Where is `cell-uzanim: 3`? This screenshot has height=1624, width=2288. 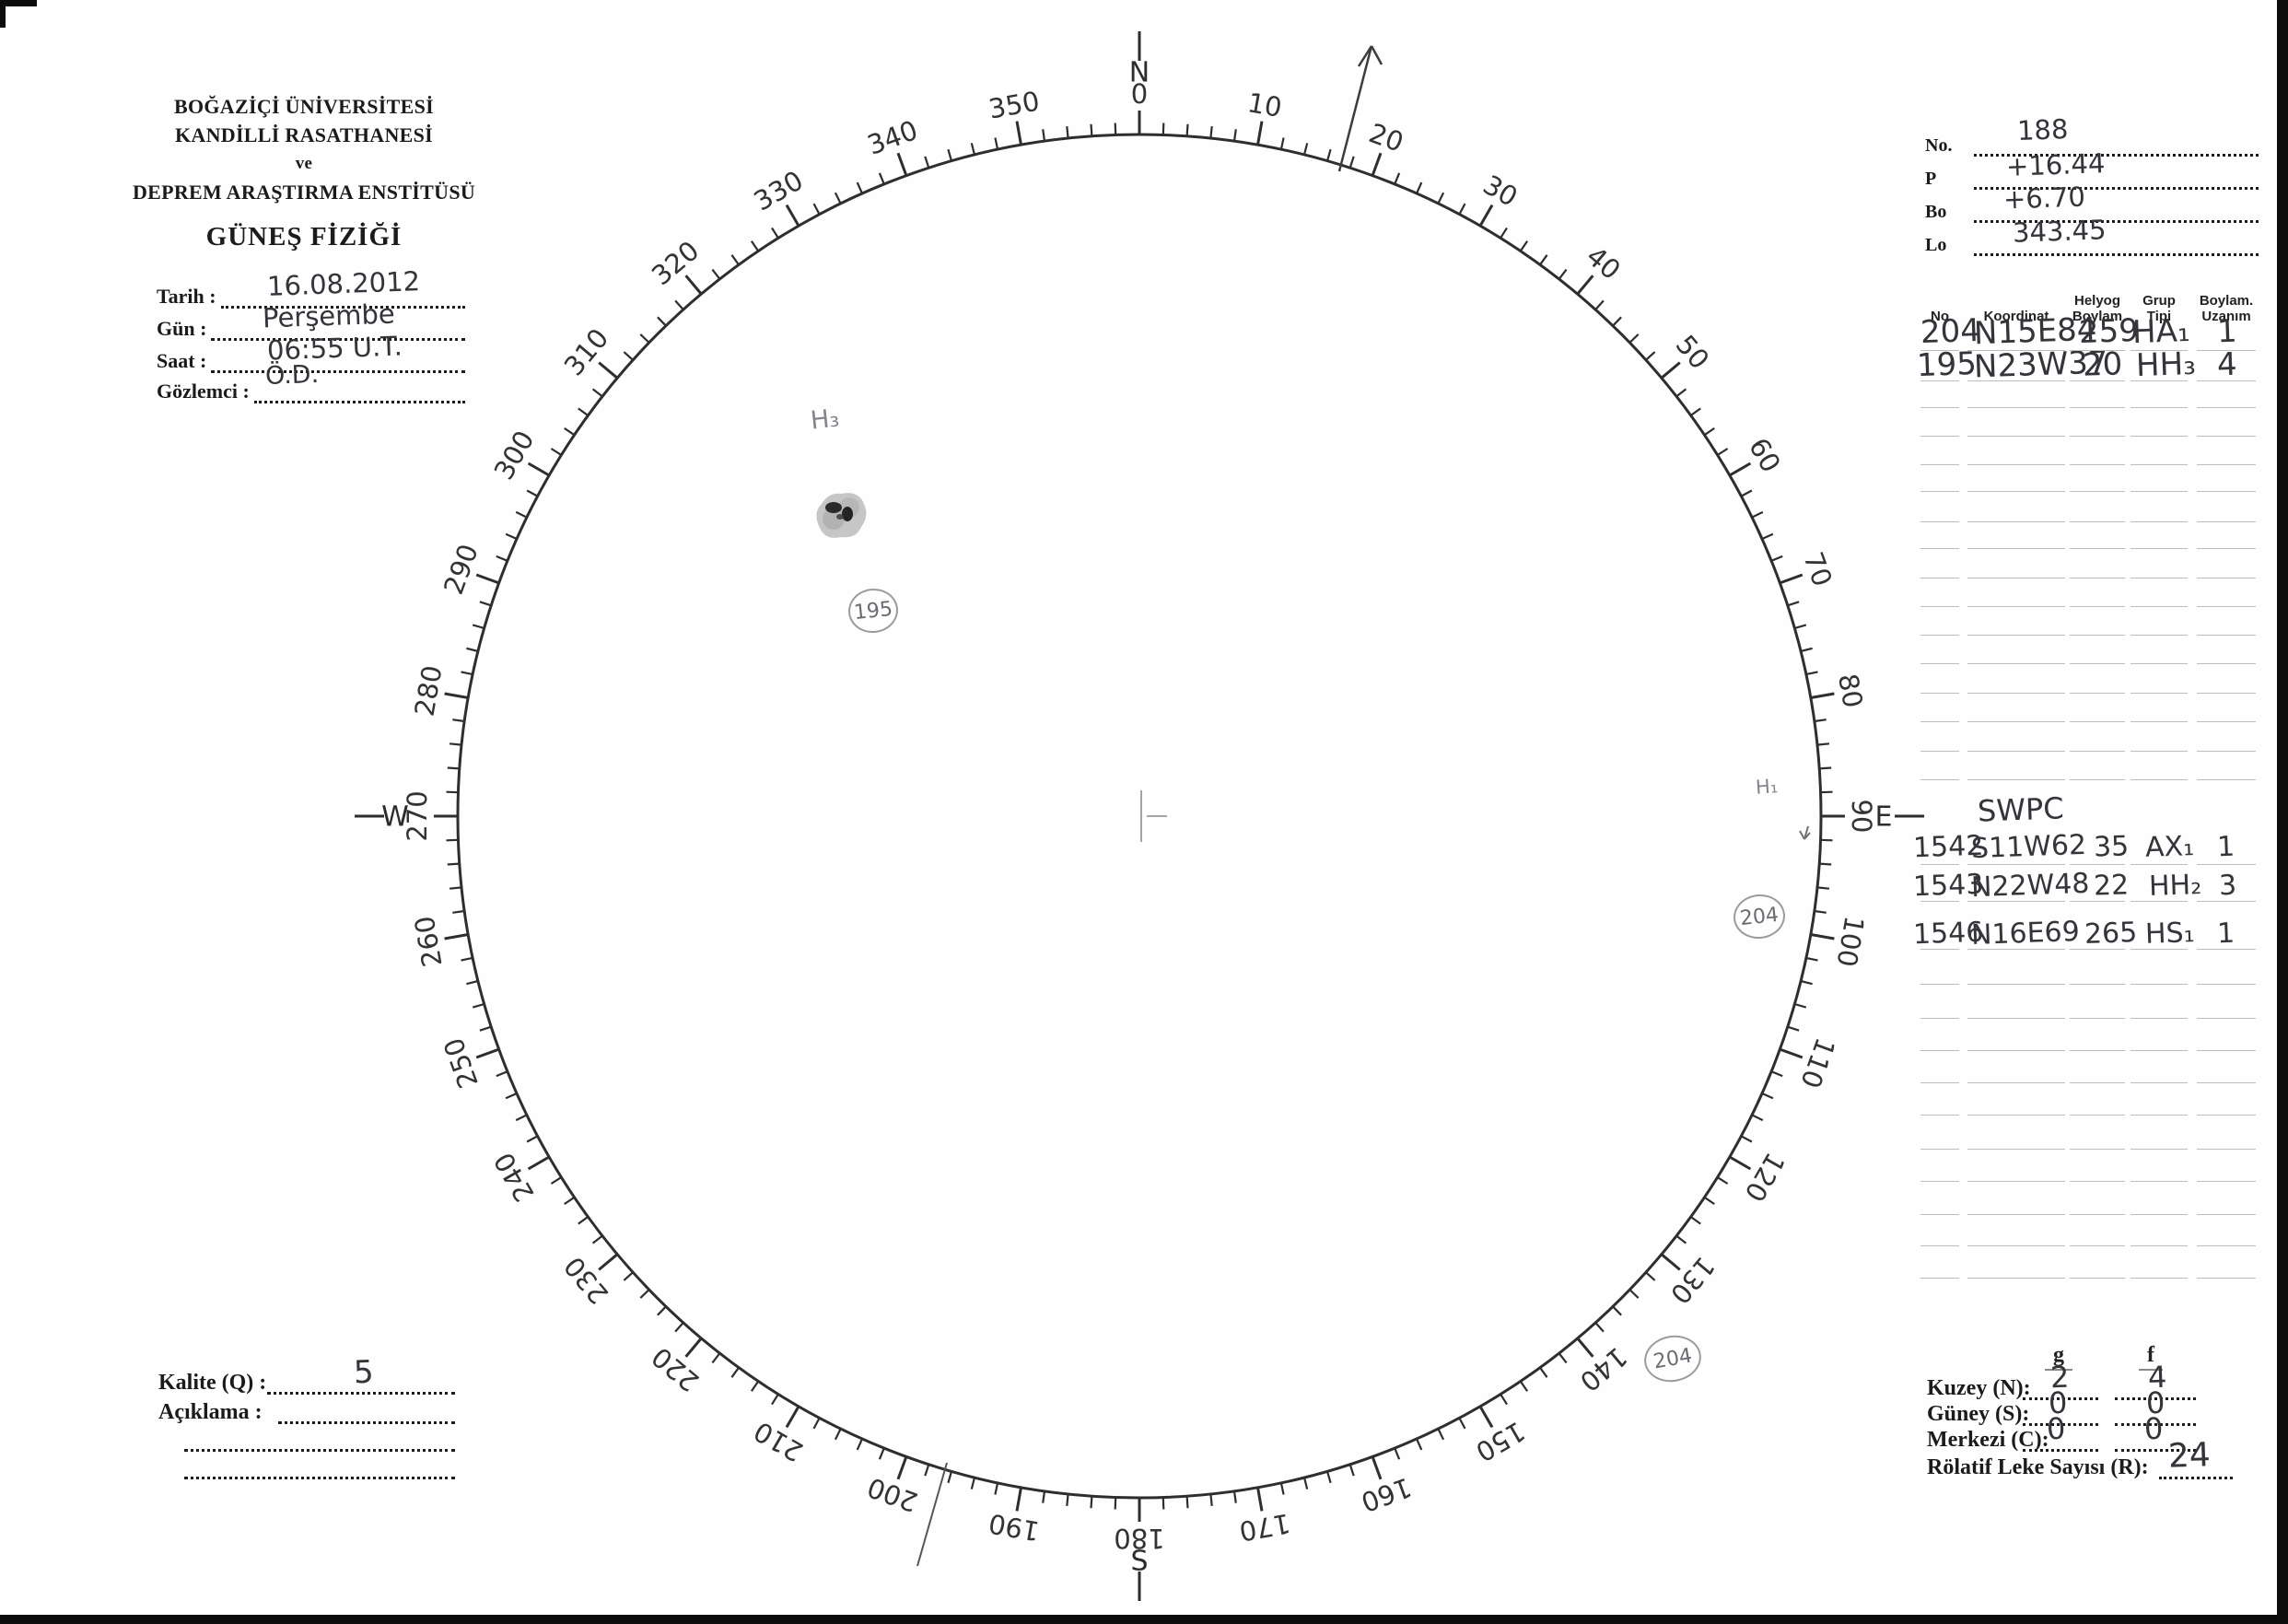
cell-uzanim: 3 is located at coordinates (2227, 886).